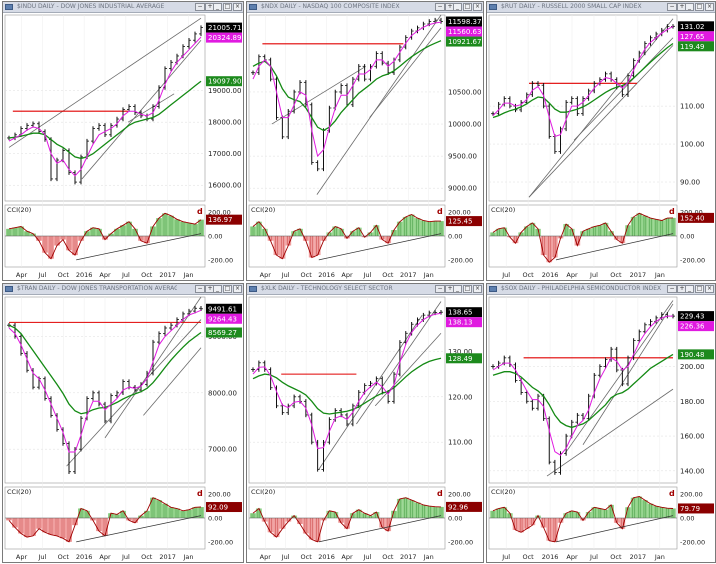 This screenshot has width=716, height=564. I want to click on ma-fast-tag-value: 138.13, so click(460, 323).